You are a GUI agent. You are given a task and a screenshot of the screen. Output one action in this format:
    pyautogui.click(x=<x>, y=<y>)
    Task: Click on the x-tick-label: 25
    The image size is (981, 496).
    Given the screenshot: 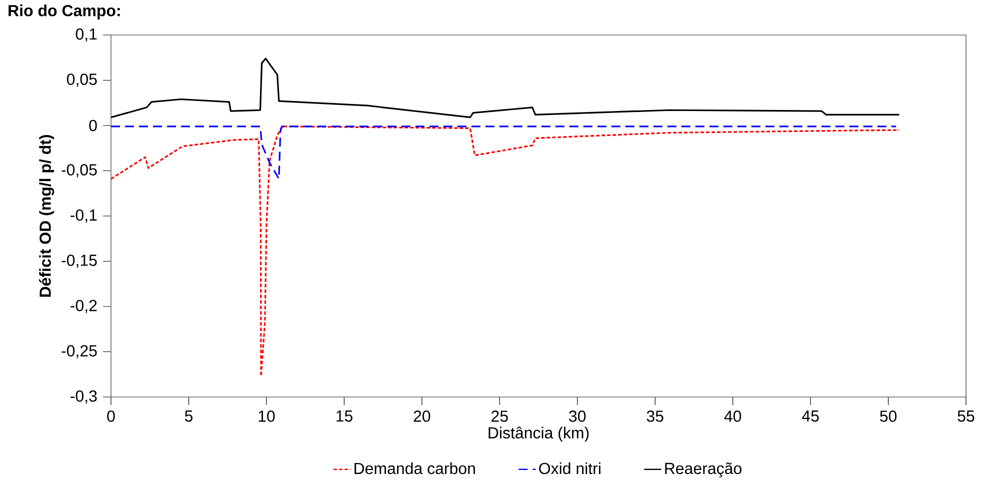 What is the action you would take?
    pyautogui.click(x=500, y=416)
    